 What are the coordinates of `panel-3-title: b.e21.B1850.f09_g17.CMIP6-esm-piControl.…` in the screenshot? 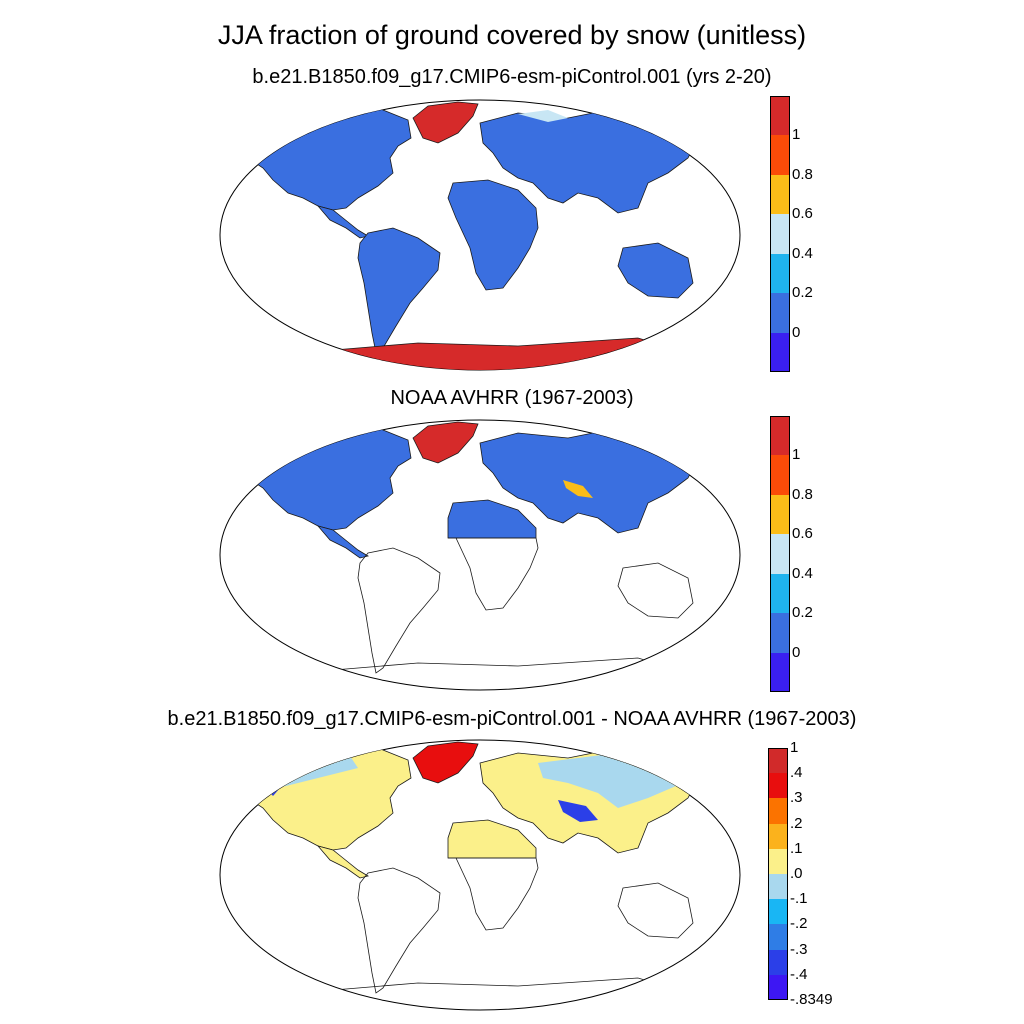 It's located at (512, 719).